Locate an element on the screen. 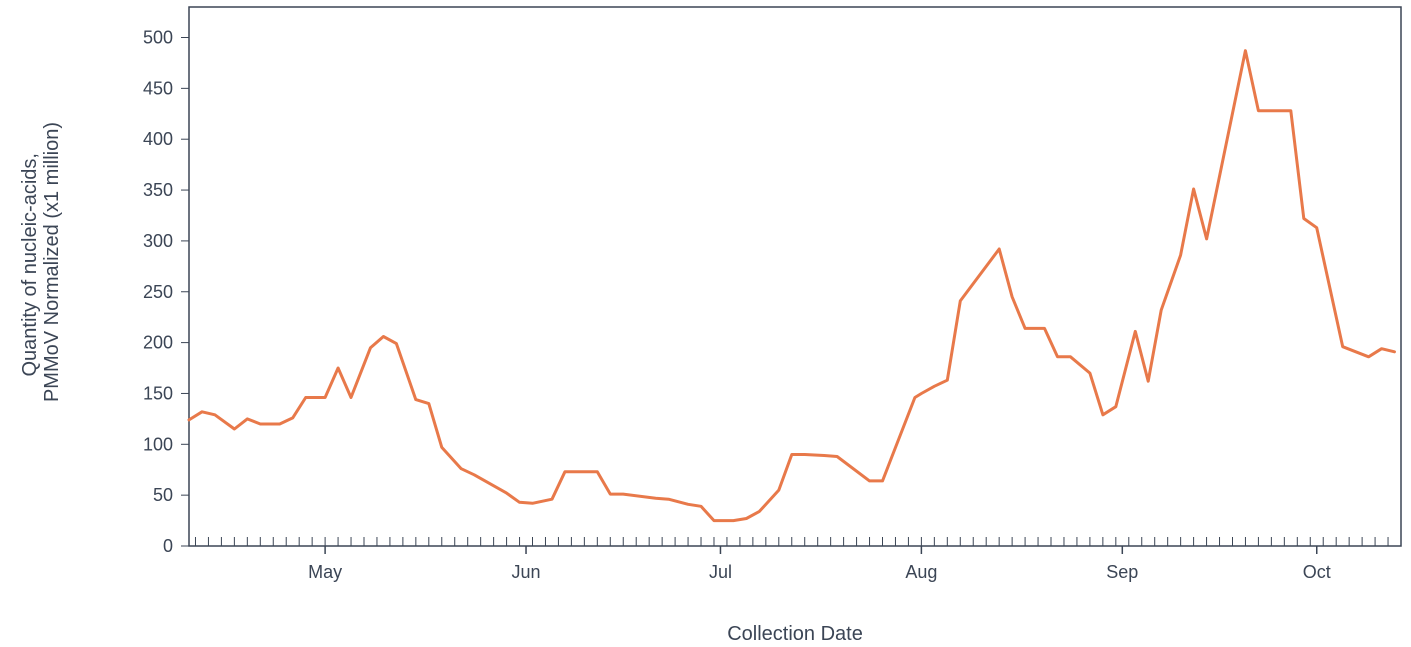  y-axis: 0 50 100 150 200 250 300 350 400 450 500 is located at coordinates (166, 292).